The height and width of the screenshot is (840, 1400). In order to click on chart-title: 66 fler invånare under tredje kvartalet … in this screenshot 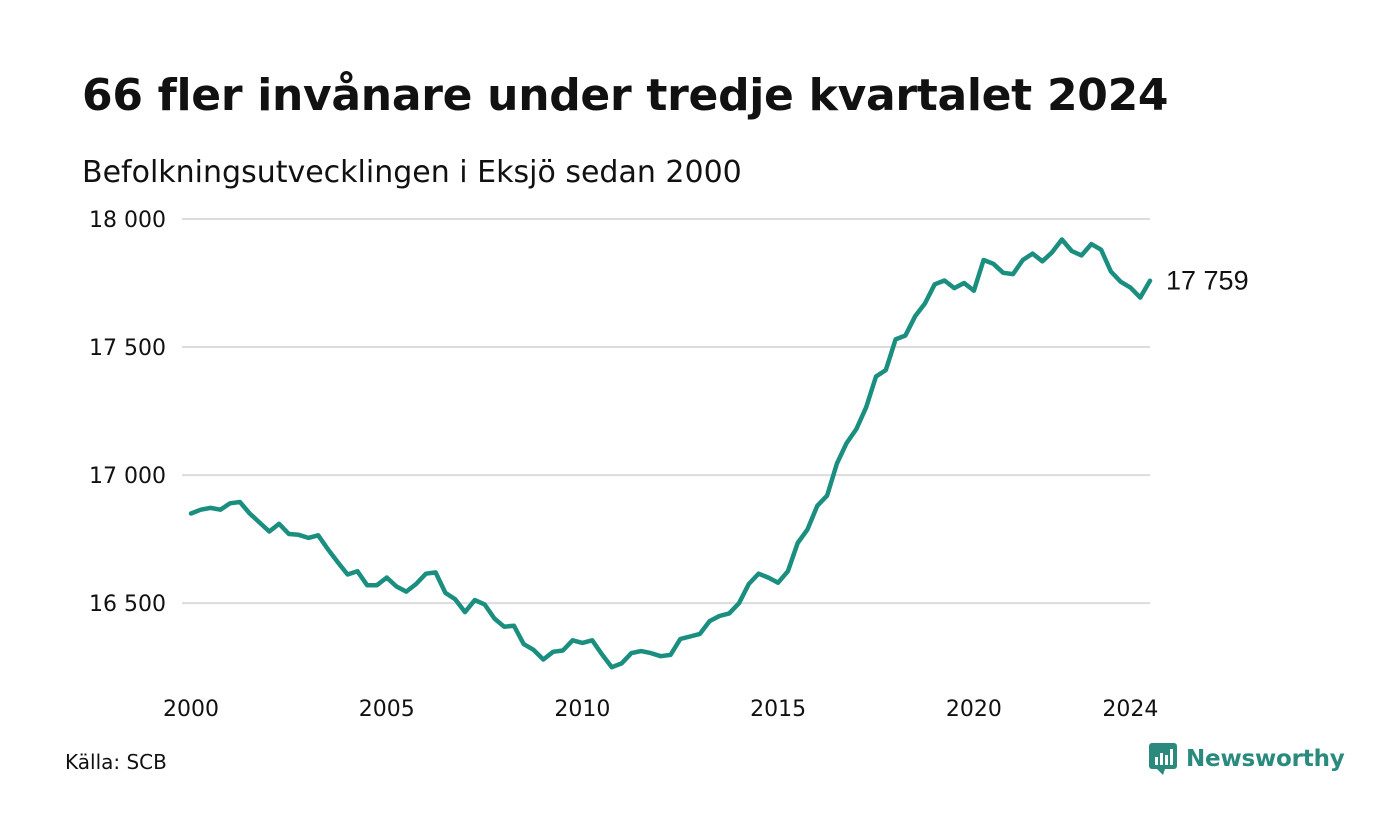, I will do `click(625, 95)`.